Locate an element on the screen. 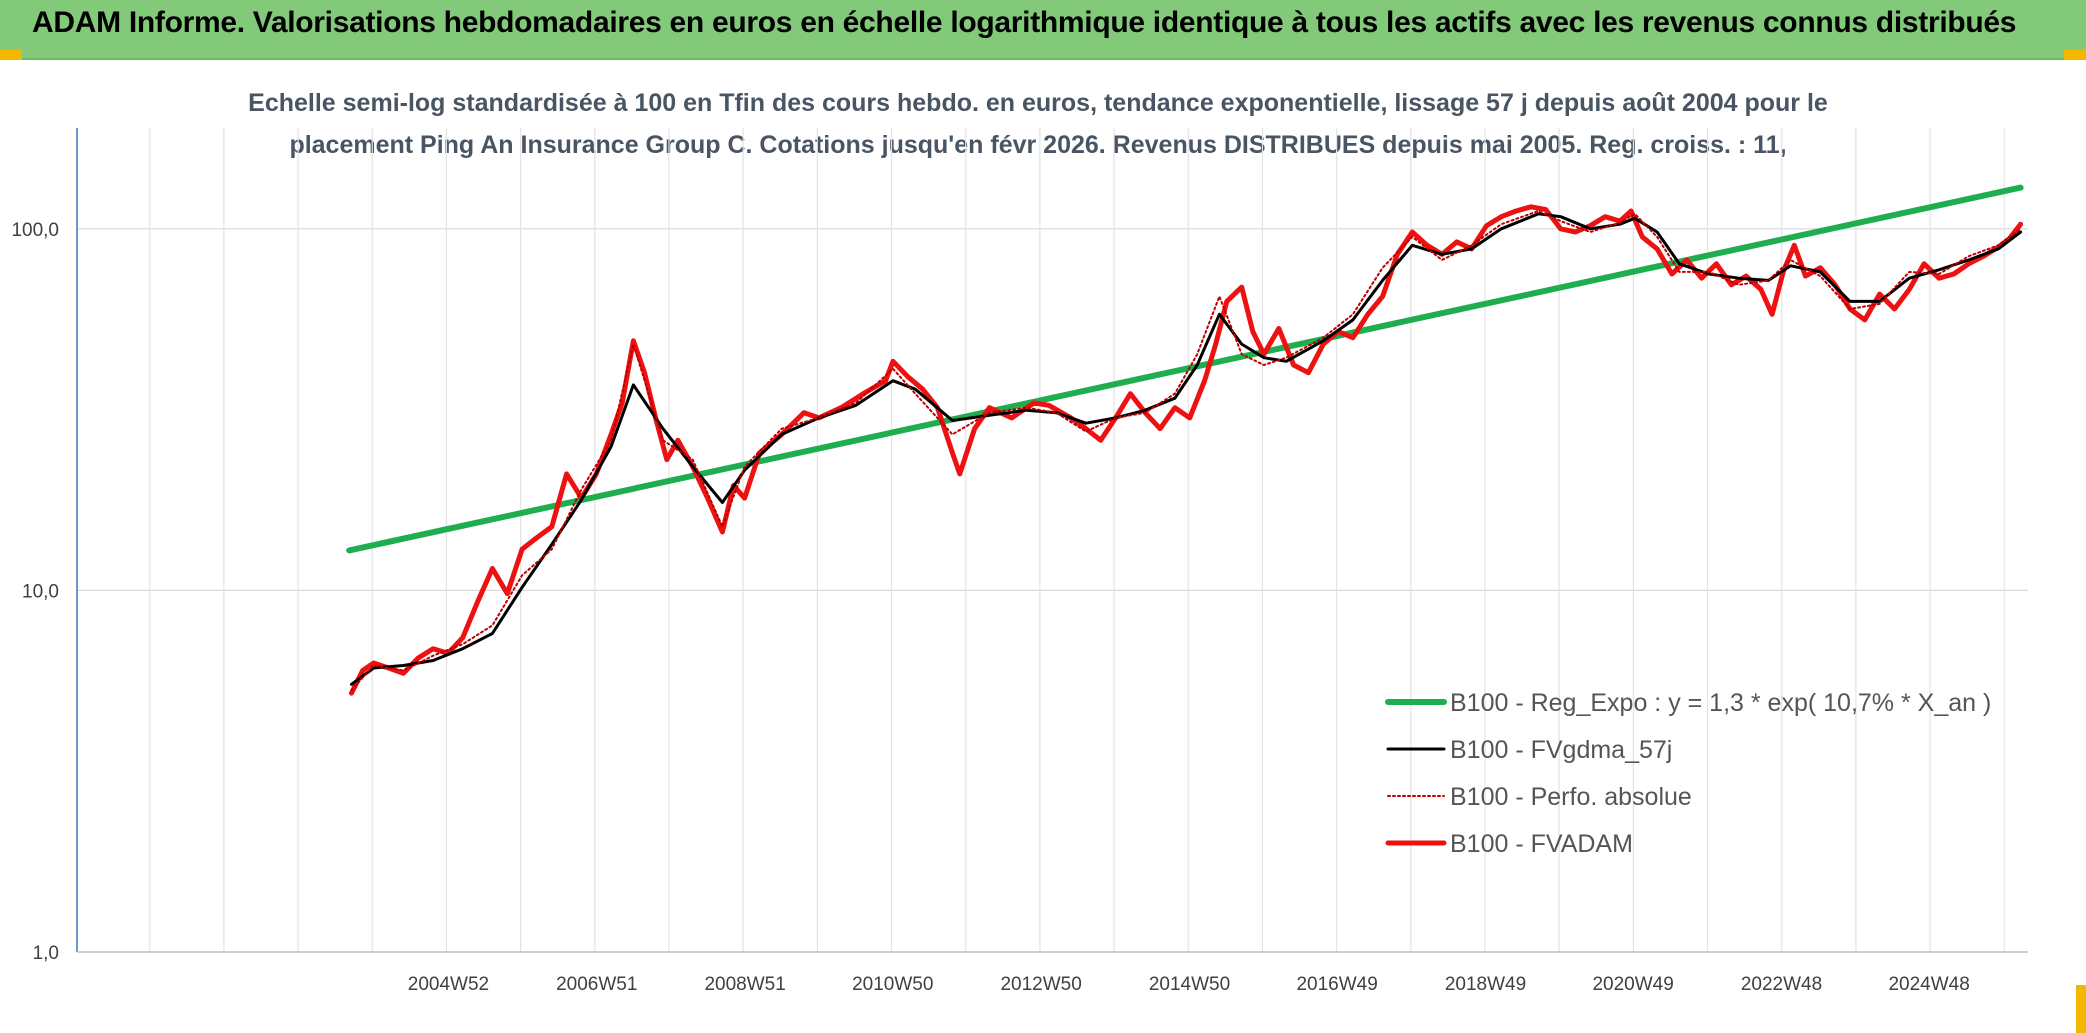  legend-entry: B100 - FVADAM is located at coordinates (1541, 844).